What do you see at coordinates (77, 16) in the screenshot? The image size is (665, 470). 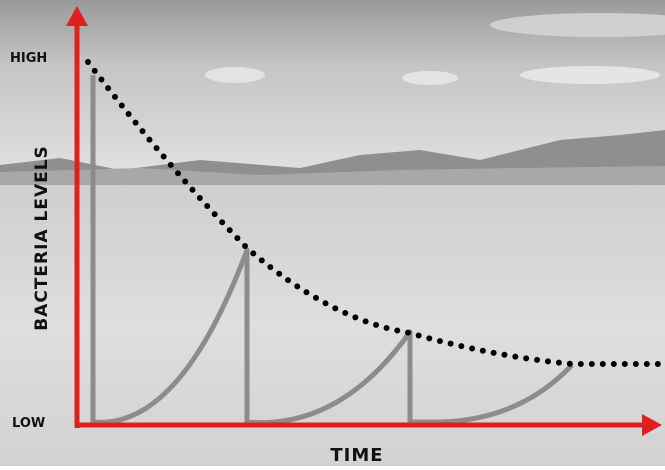 I see `y-arrow` at bounding box center [77, 16].